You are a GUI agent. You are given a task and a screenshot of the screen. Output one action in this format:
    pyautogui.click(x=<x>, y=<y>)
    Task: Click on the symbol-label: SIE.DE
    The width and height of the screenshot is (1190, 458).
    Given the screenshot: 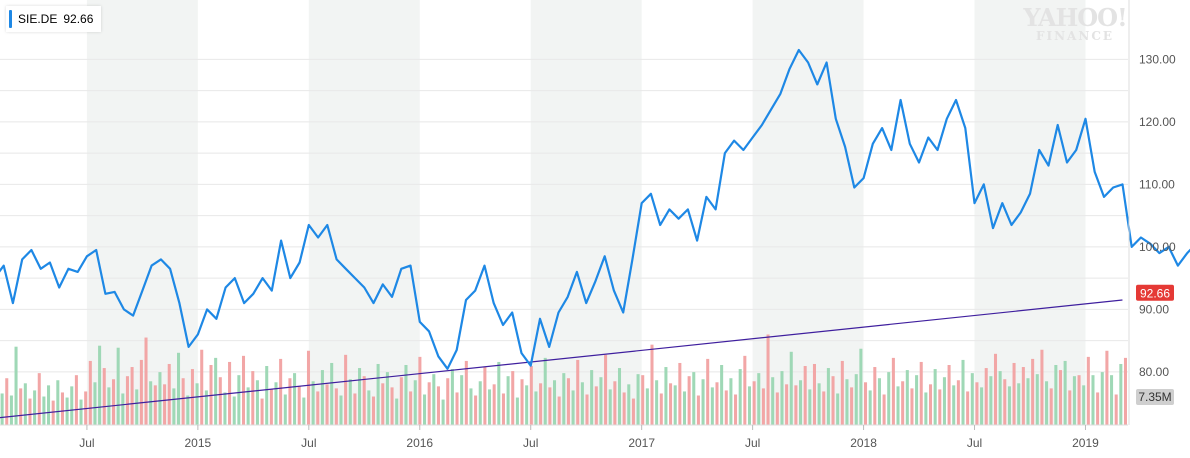 What is the action you would take?
    pyautogui.click(x=38, y=19)
    